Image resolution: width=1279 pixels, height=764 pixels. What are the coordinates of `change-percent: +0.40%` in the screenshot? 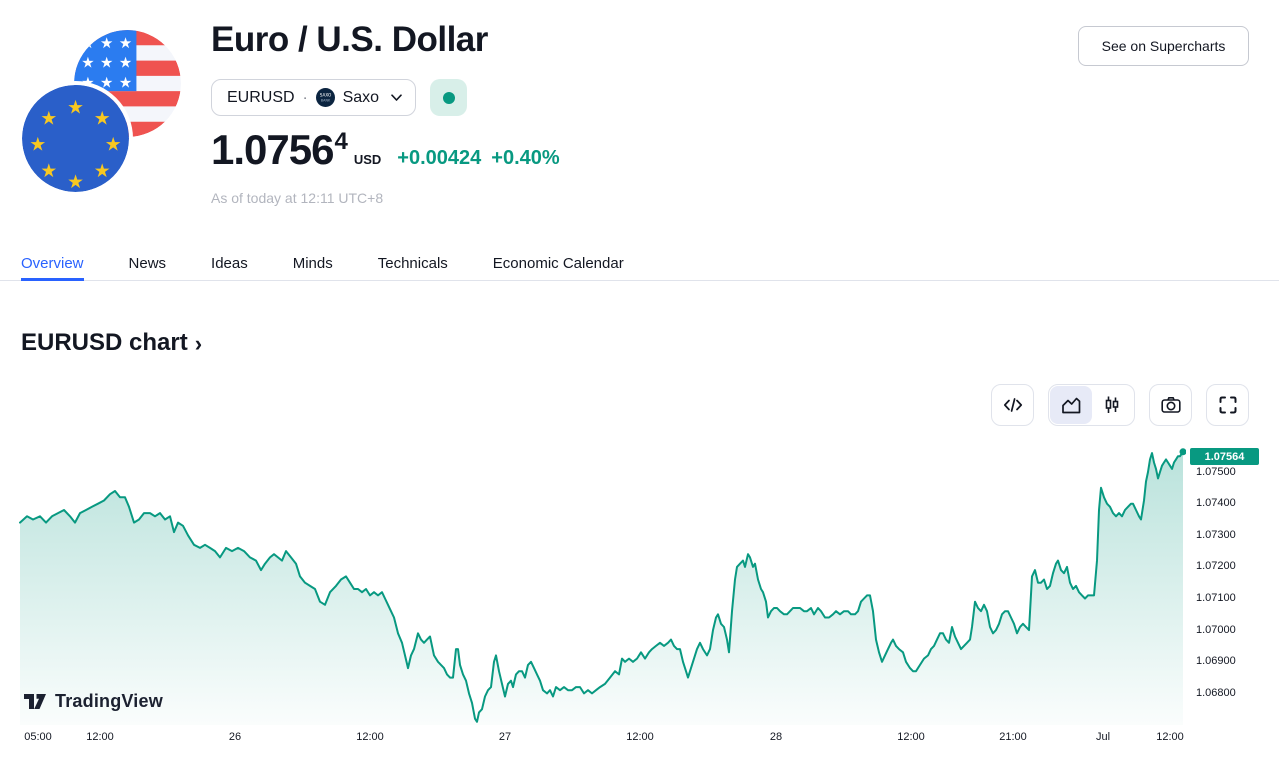 It's located at (525, 158).